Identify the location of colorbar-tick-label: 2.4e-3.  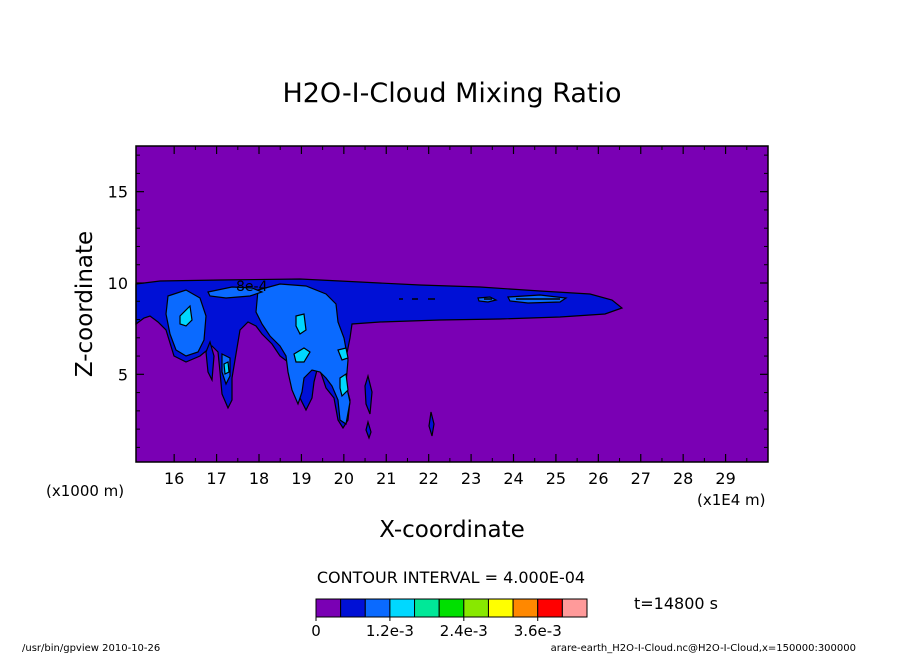
(464, 631).